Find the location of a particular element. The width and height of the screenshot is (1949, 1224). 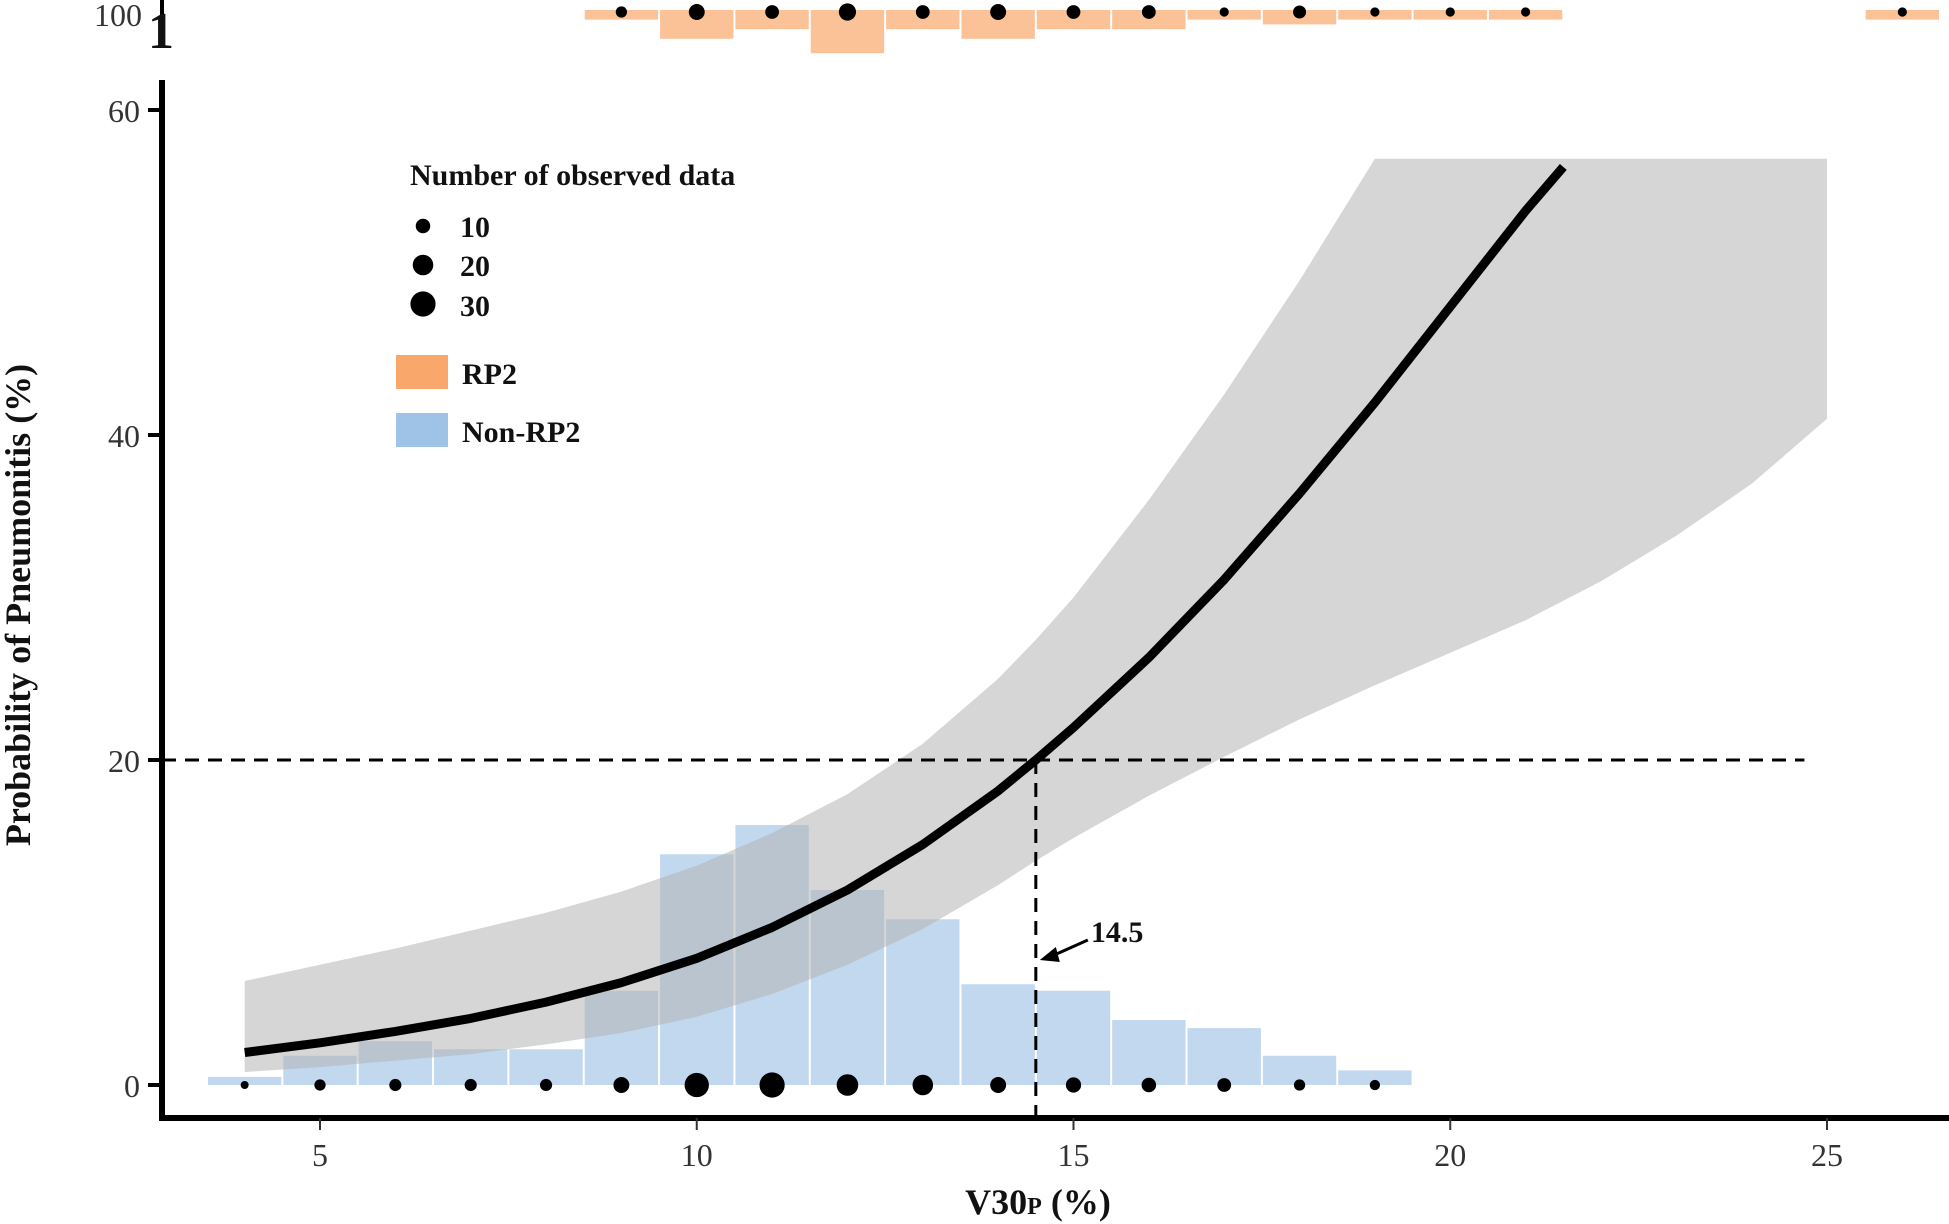

top-panel-tick-label: 100 is located at coordinates (118, 16).